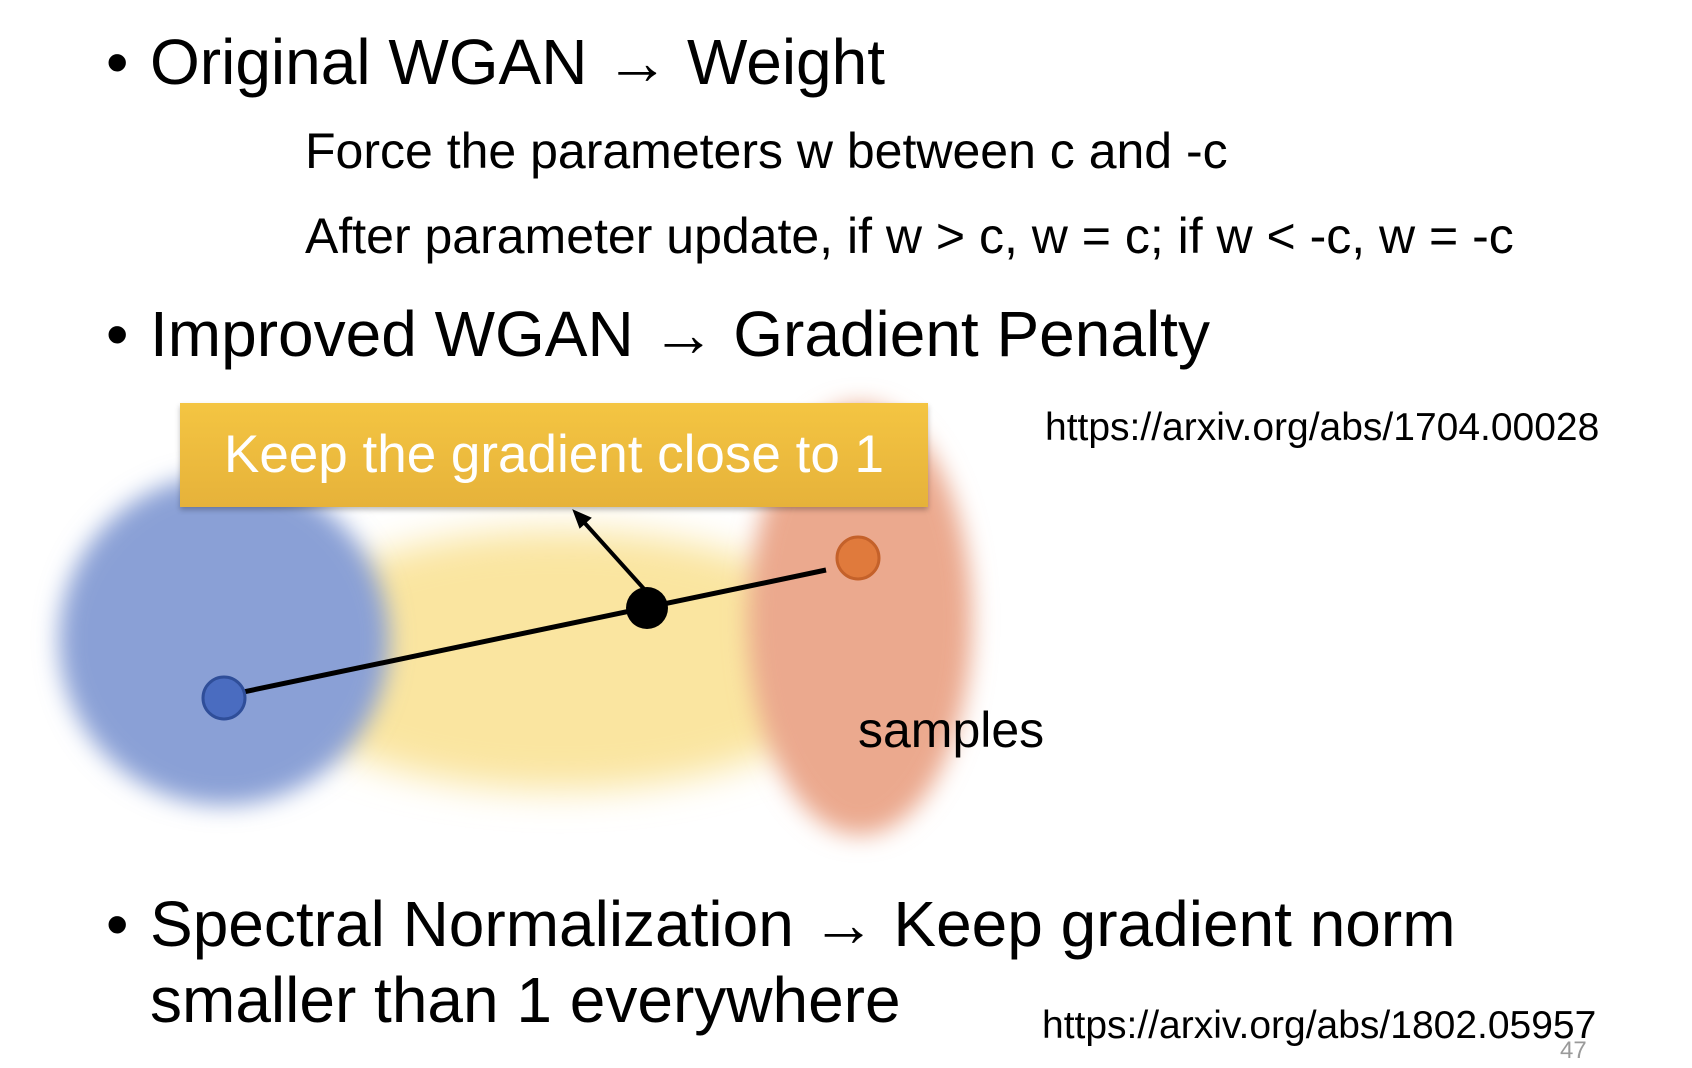 The width and height of the screenshot is (1692, 1068). Describe the element at coordinates (766, 151) in the screenshot. I see `weight-clipping-line-1: Force the parameters w between c and -c` at that location.